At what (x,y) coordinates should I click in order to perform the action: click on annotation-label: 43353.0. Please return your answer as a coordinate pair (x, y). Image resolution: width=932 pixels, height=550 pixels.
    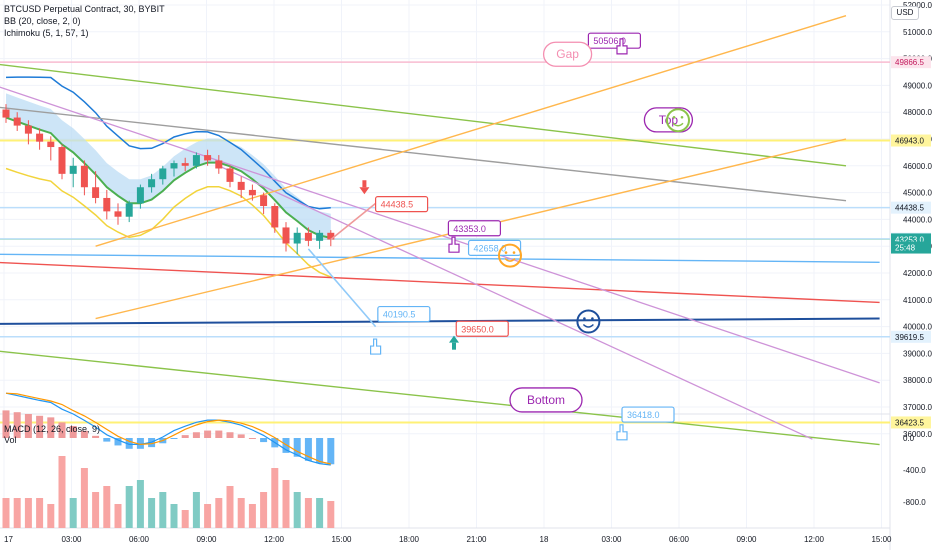
    Looking at the image, I should click on (469, 229).